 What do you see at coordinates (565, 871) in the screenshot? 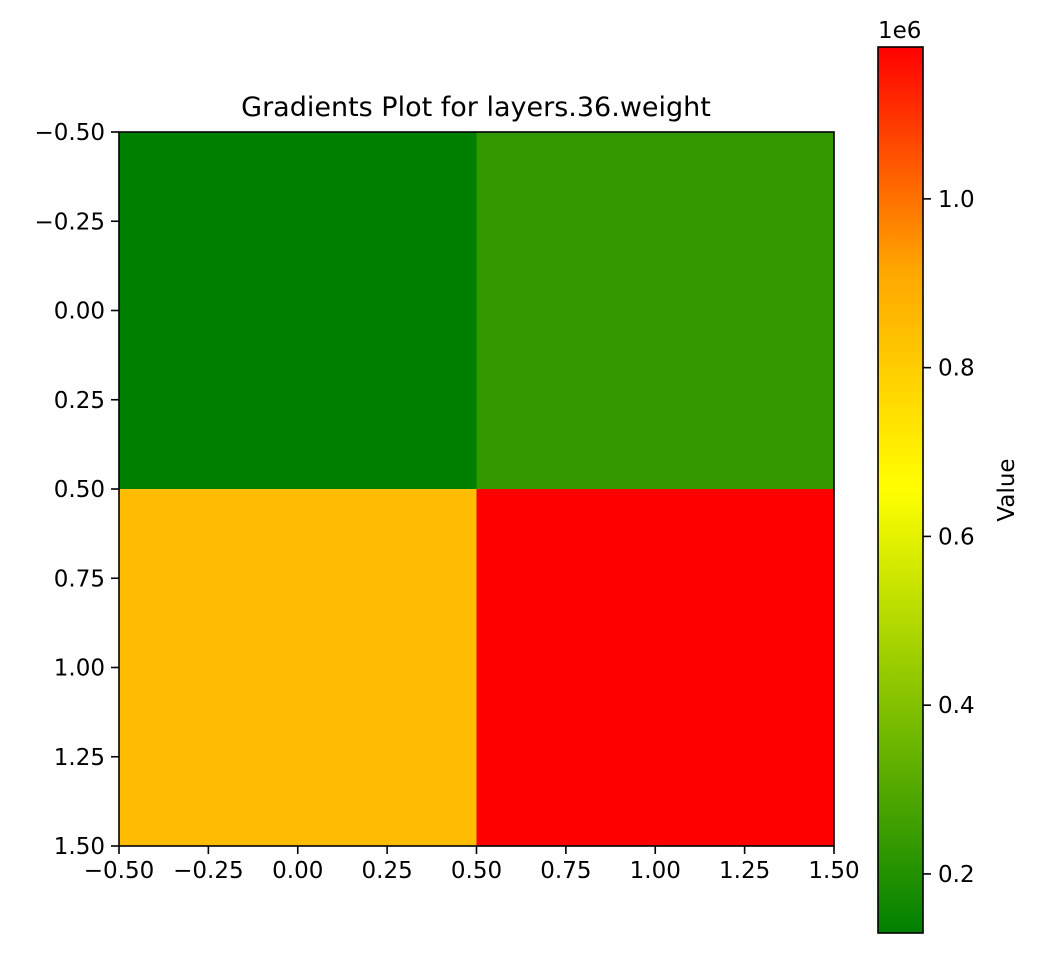
I see `x-tick-label: 0.75` at bounding box center [565, 871].